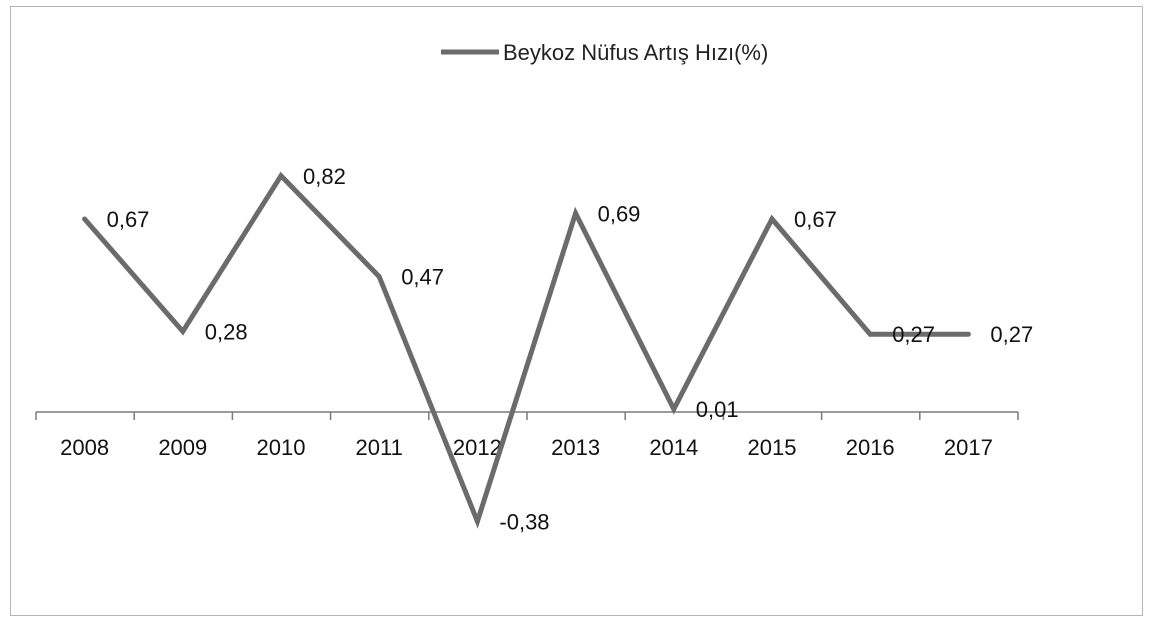 This screenshot has height=622, width=1155. What do you see at coordinates (477, 447) in the screenshot?
I see `x-tick-label: 2012` at bounding box center [477, 447].